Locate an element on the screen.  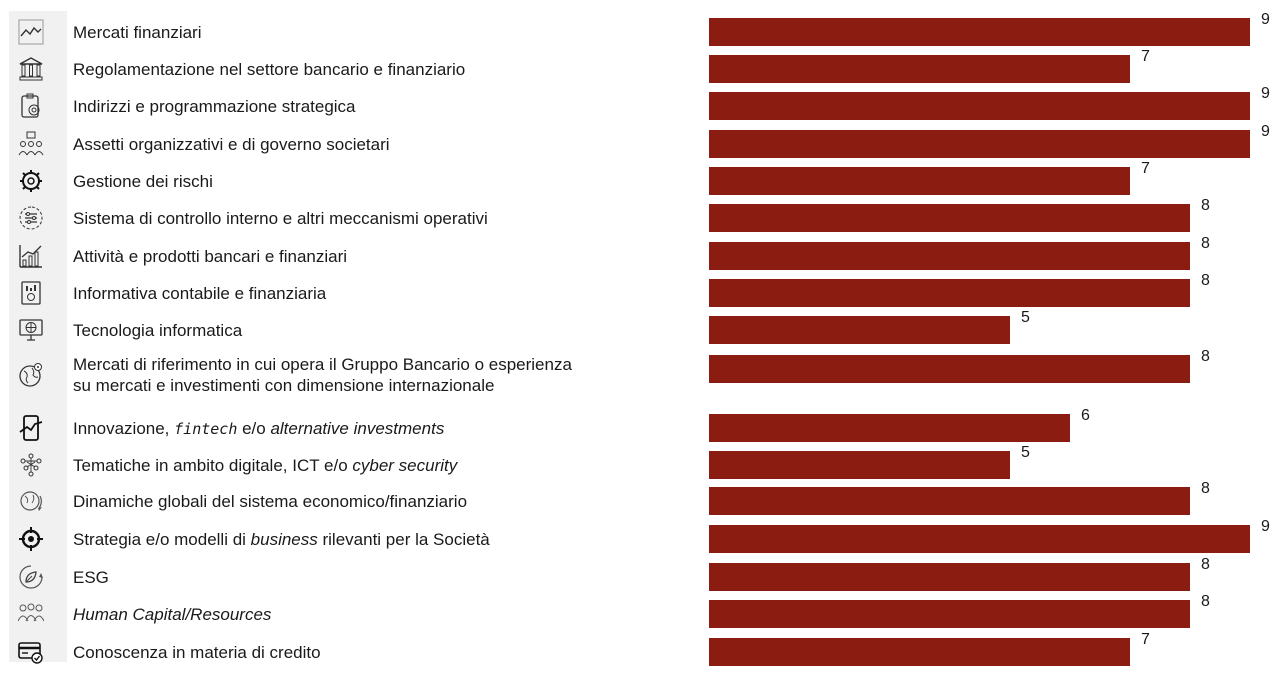
category-label: Informativa contabile e finanziaria is located at coordinates (383, 293).